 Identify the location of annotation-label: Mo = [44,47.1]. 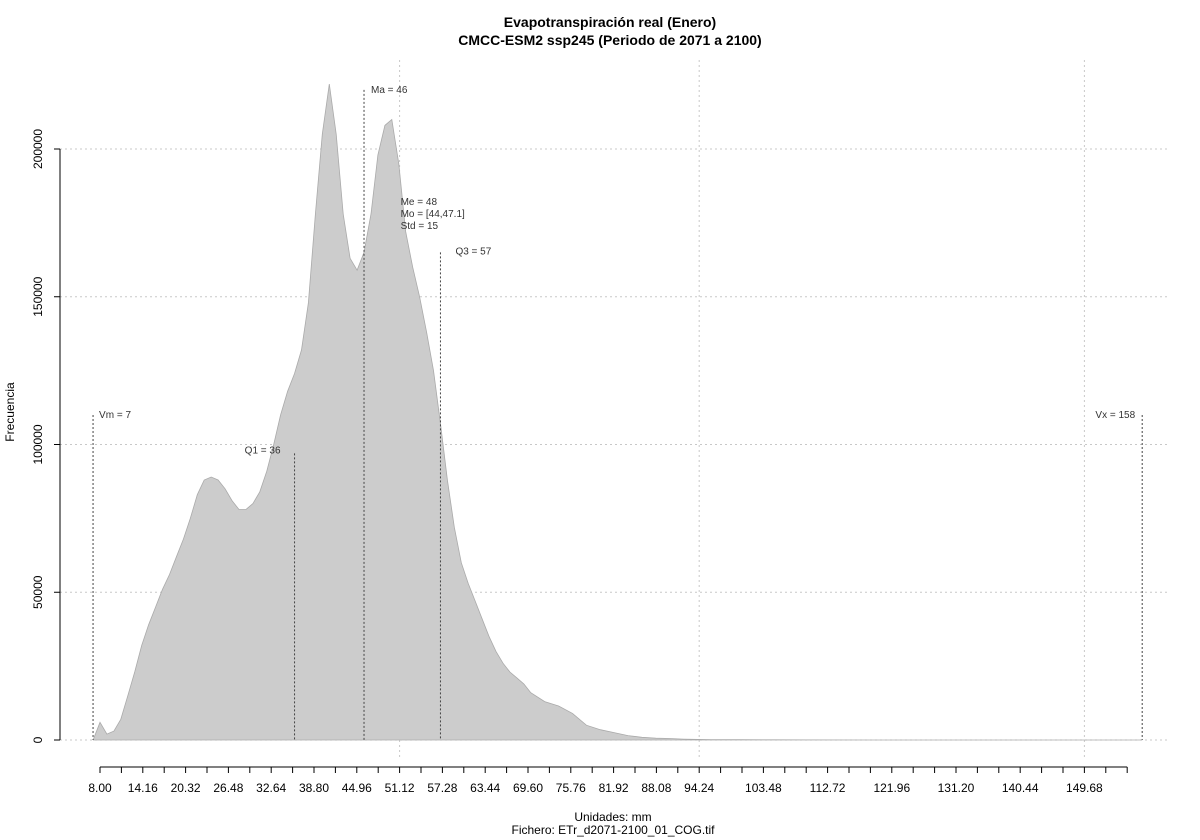
(433, 214).